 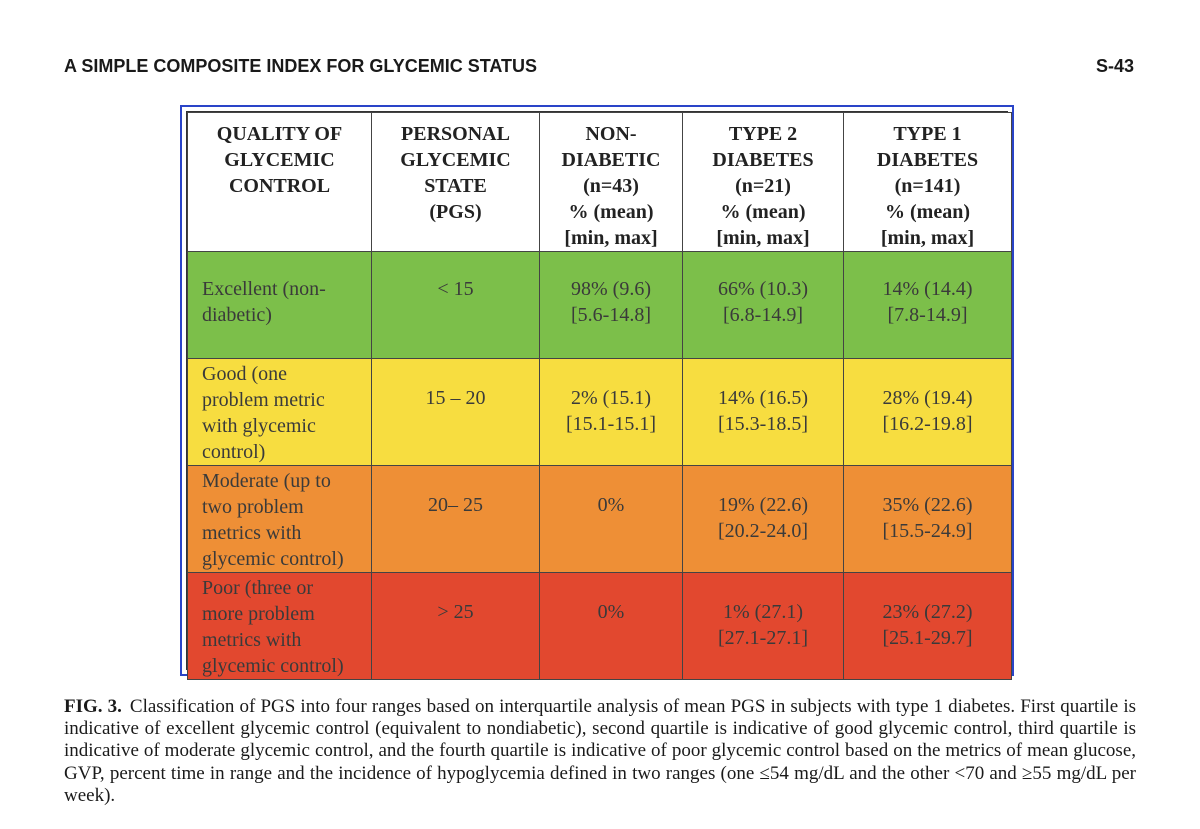 I want to click on cell-non-diabetic: 2% (15.1) [15.1-15.1], so click(x=611, y=412).